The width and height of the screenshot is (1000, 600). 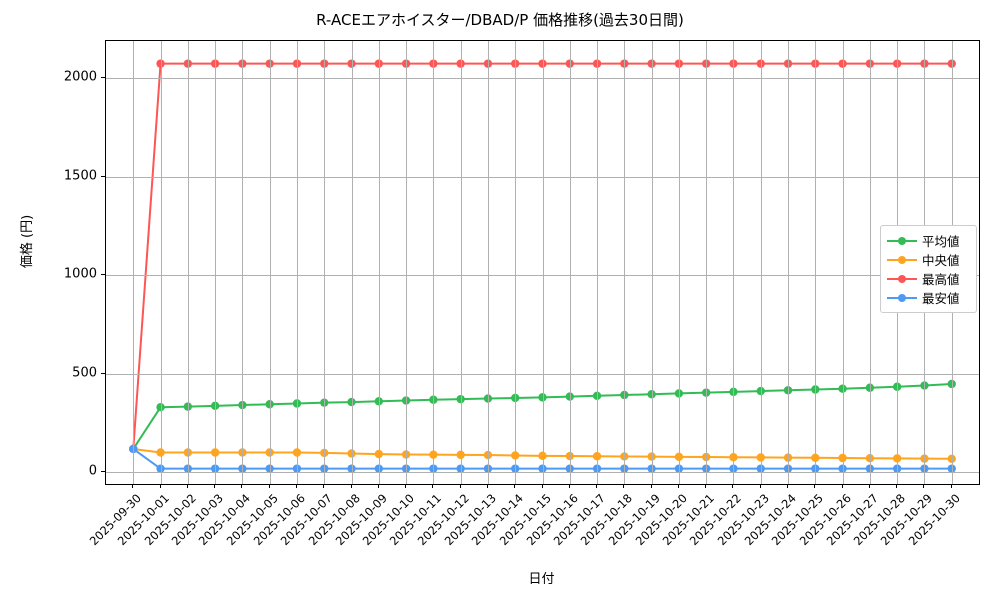 I want to click on y-axis-label-text: 価格 (円), so click(x=28, y=241).